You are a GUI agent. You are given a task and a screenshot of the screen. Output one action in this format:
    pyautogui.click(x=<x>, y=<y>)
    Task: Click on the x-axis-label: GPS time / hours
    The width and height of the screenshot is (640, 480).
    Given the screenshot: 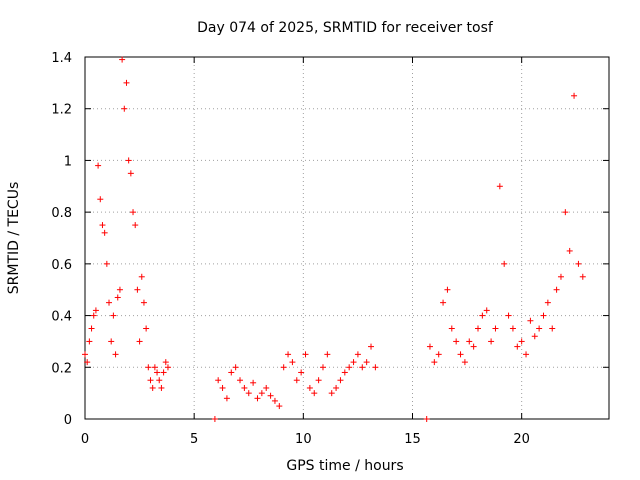 What is the action you would take?
    pyautogui.click(x=344, y=466)
    